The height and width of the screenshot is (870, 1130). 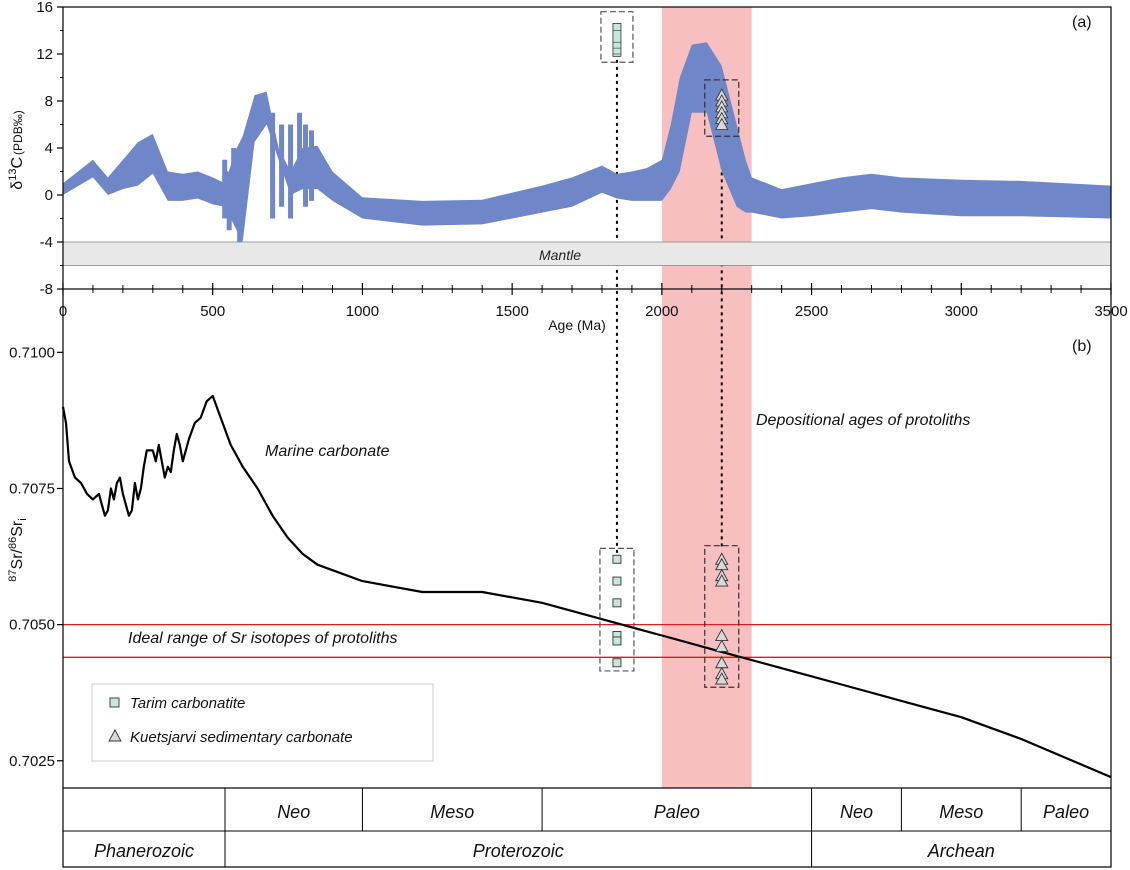 I want to click on tarim-box-a, so click(x=617, y=37).